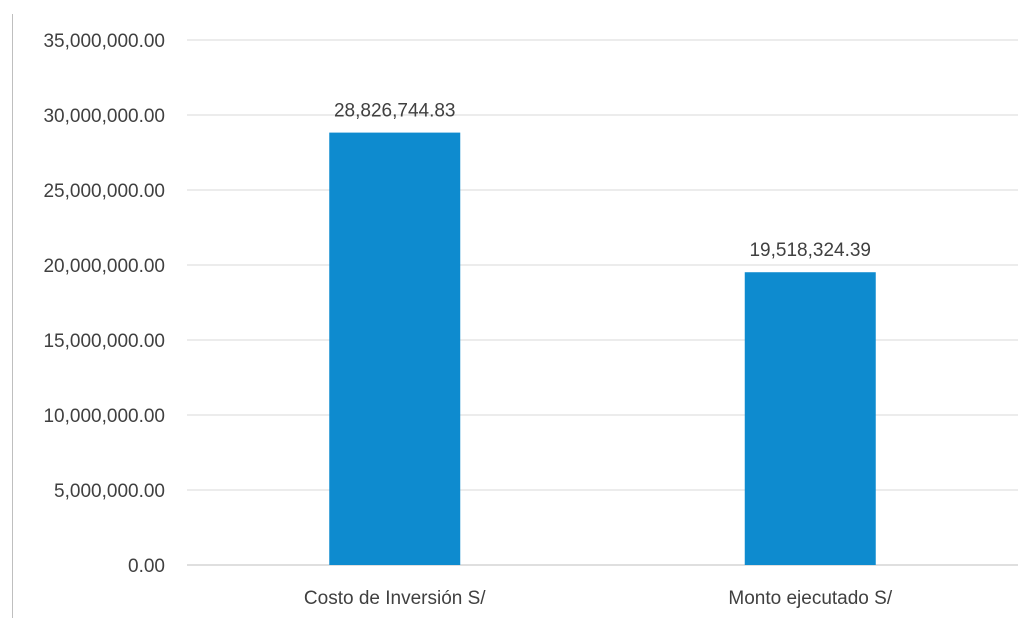  What do you see at coordinates (602, 181) in the screenshot?
I see `data-labels: 28,826,744.83 19,518,324.39` at bounding box center [602, 181].